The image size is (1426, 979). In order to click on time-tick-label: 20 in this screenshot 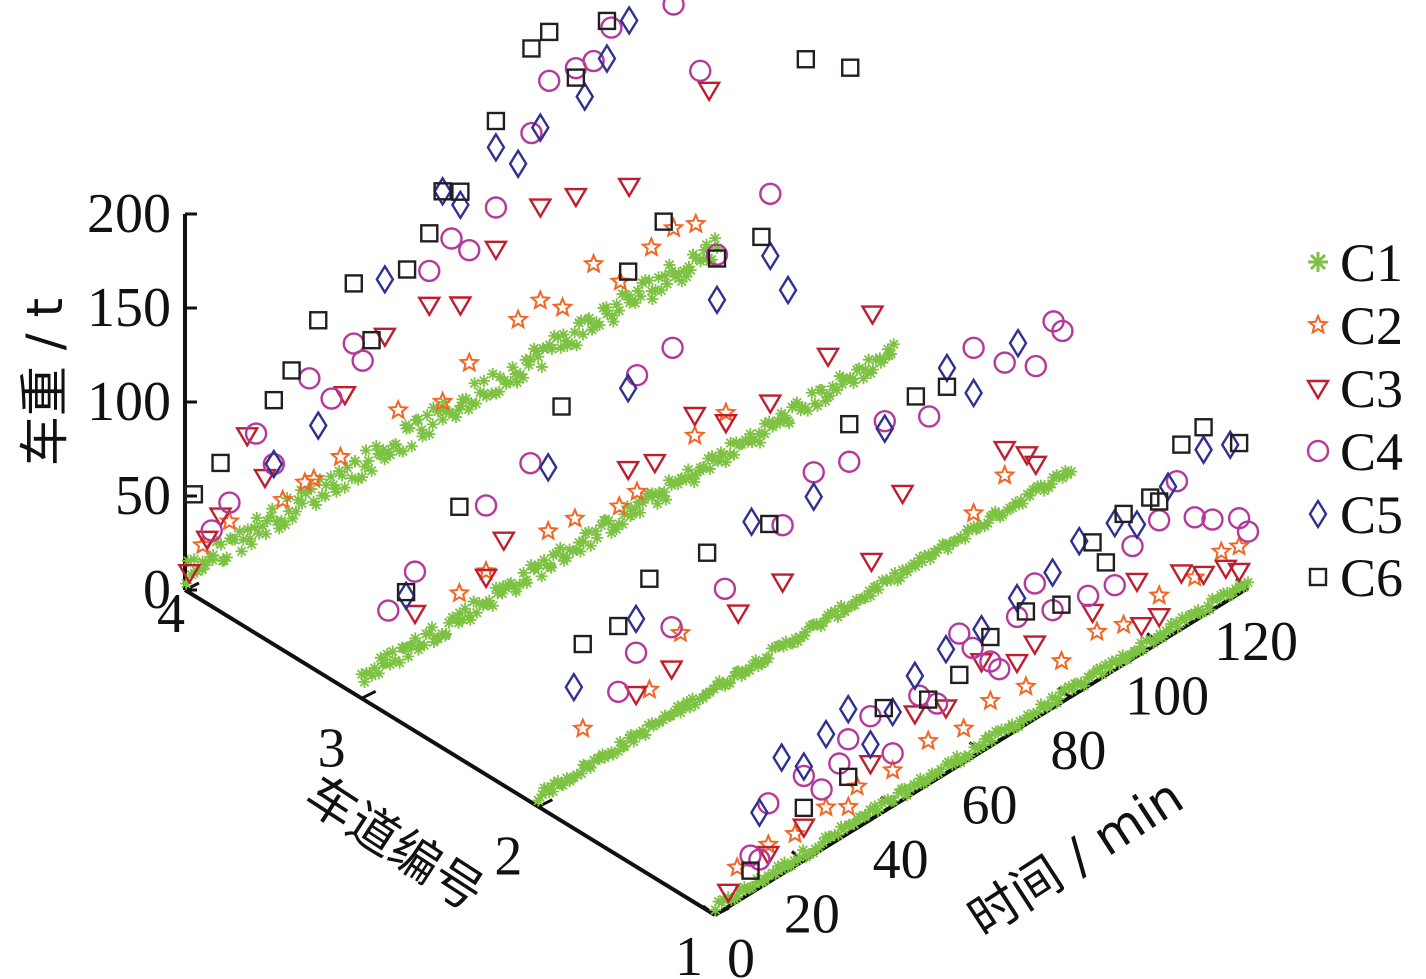, I will do `click(812, 915)`.